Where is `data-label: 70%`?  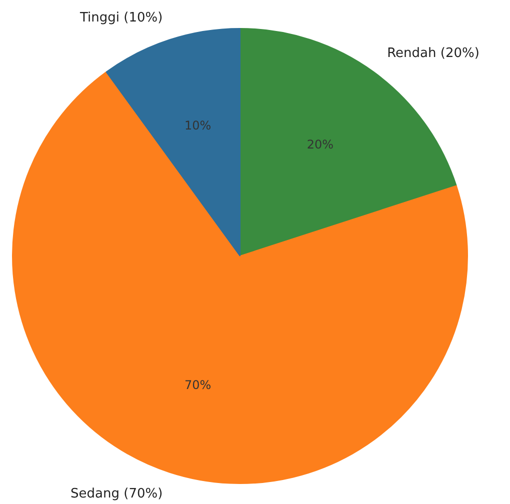 data-label: 70% is located at coordinates (198, 385).